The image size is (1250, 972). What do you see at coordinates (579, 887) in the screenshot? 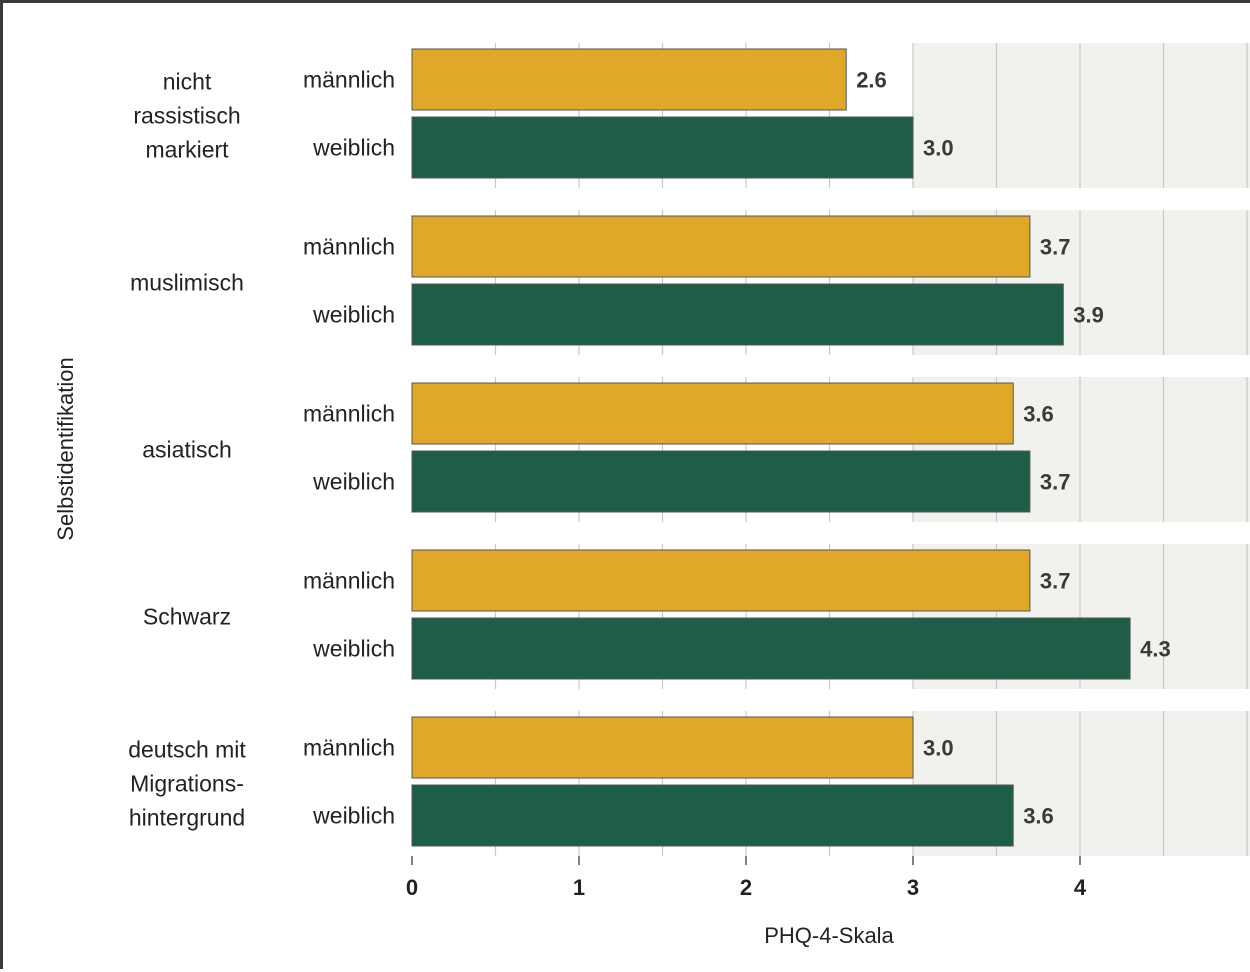
I see `x-tick-label: 1` at bounding box center [579, 887].